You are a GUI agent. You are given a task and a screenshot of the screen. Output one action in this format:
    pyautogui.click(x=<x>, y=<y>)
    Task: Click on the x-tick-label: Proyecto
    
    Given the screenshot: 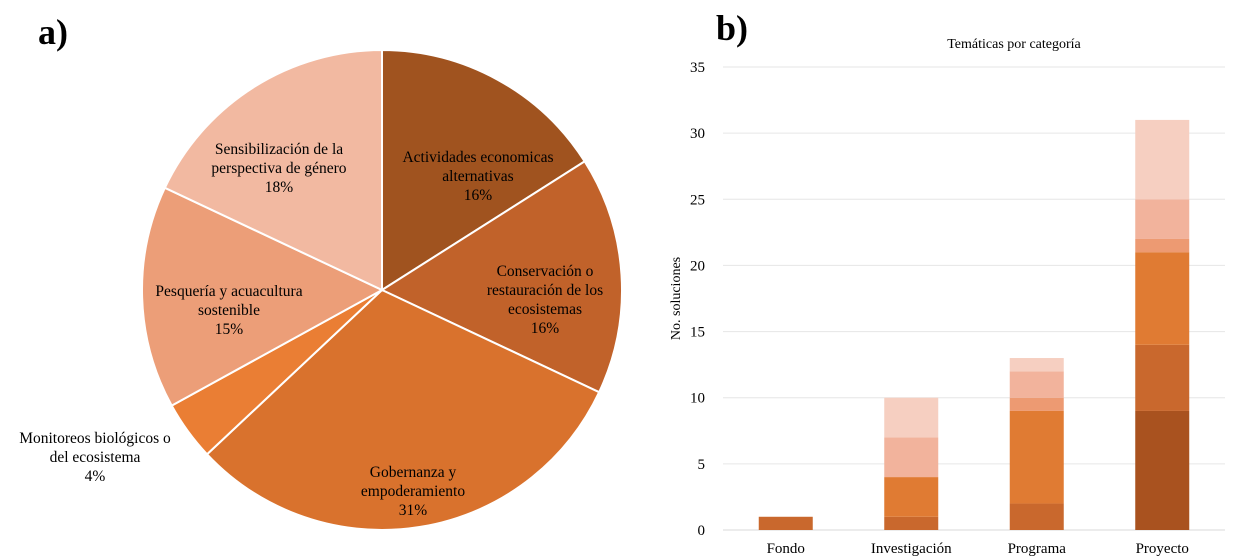 What is the action you would take?
    pyautogui.click(x=1162, y=549)
    